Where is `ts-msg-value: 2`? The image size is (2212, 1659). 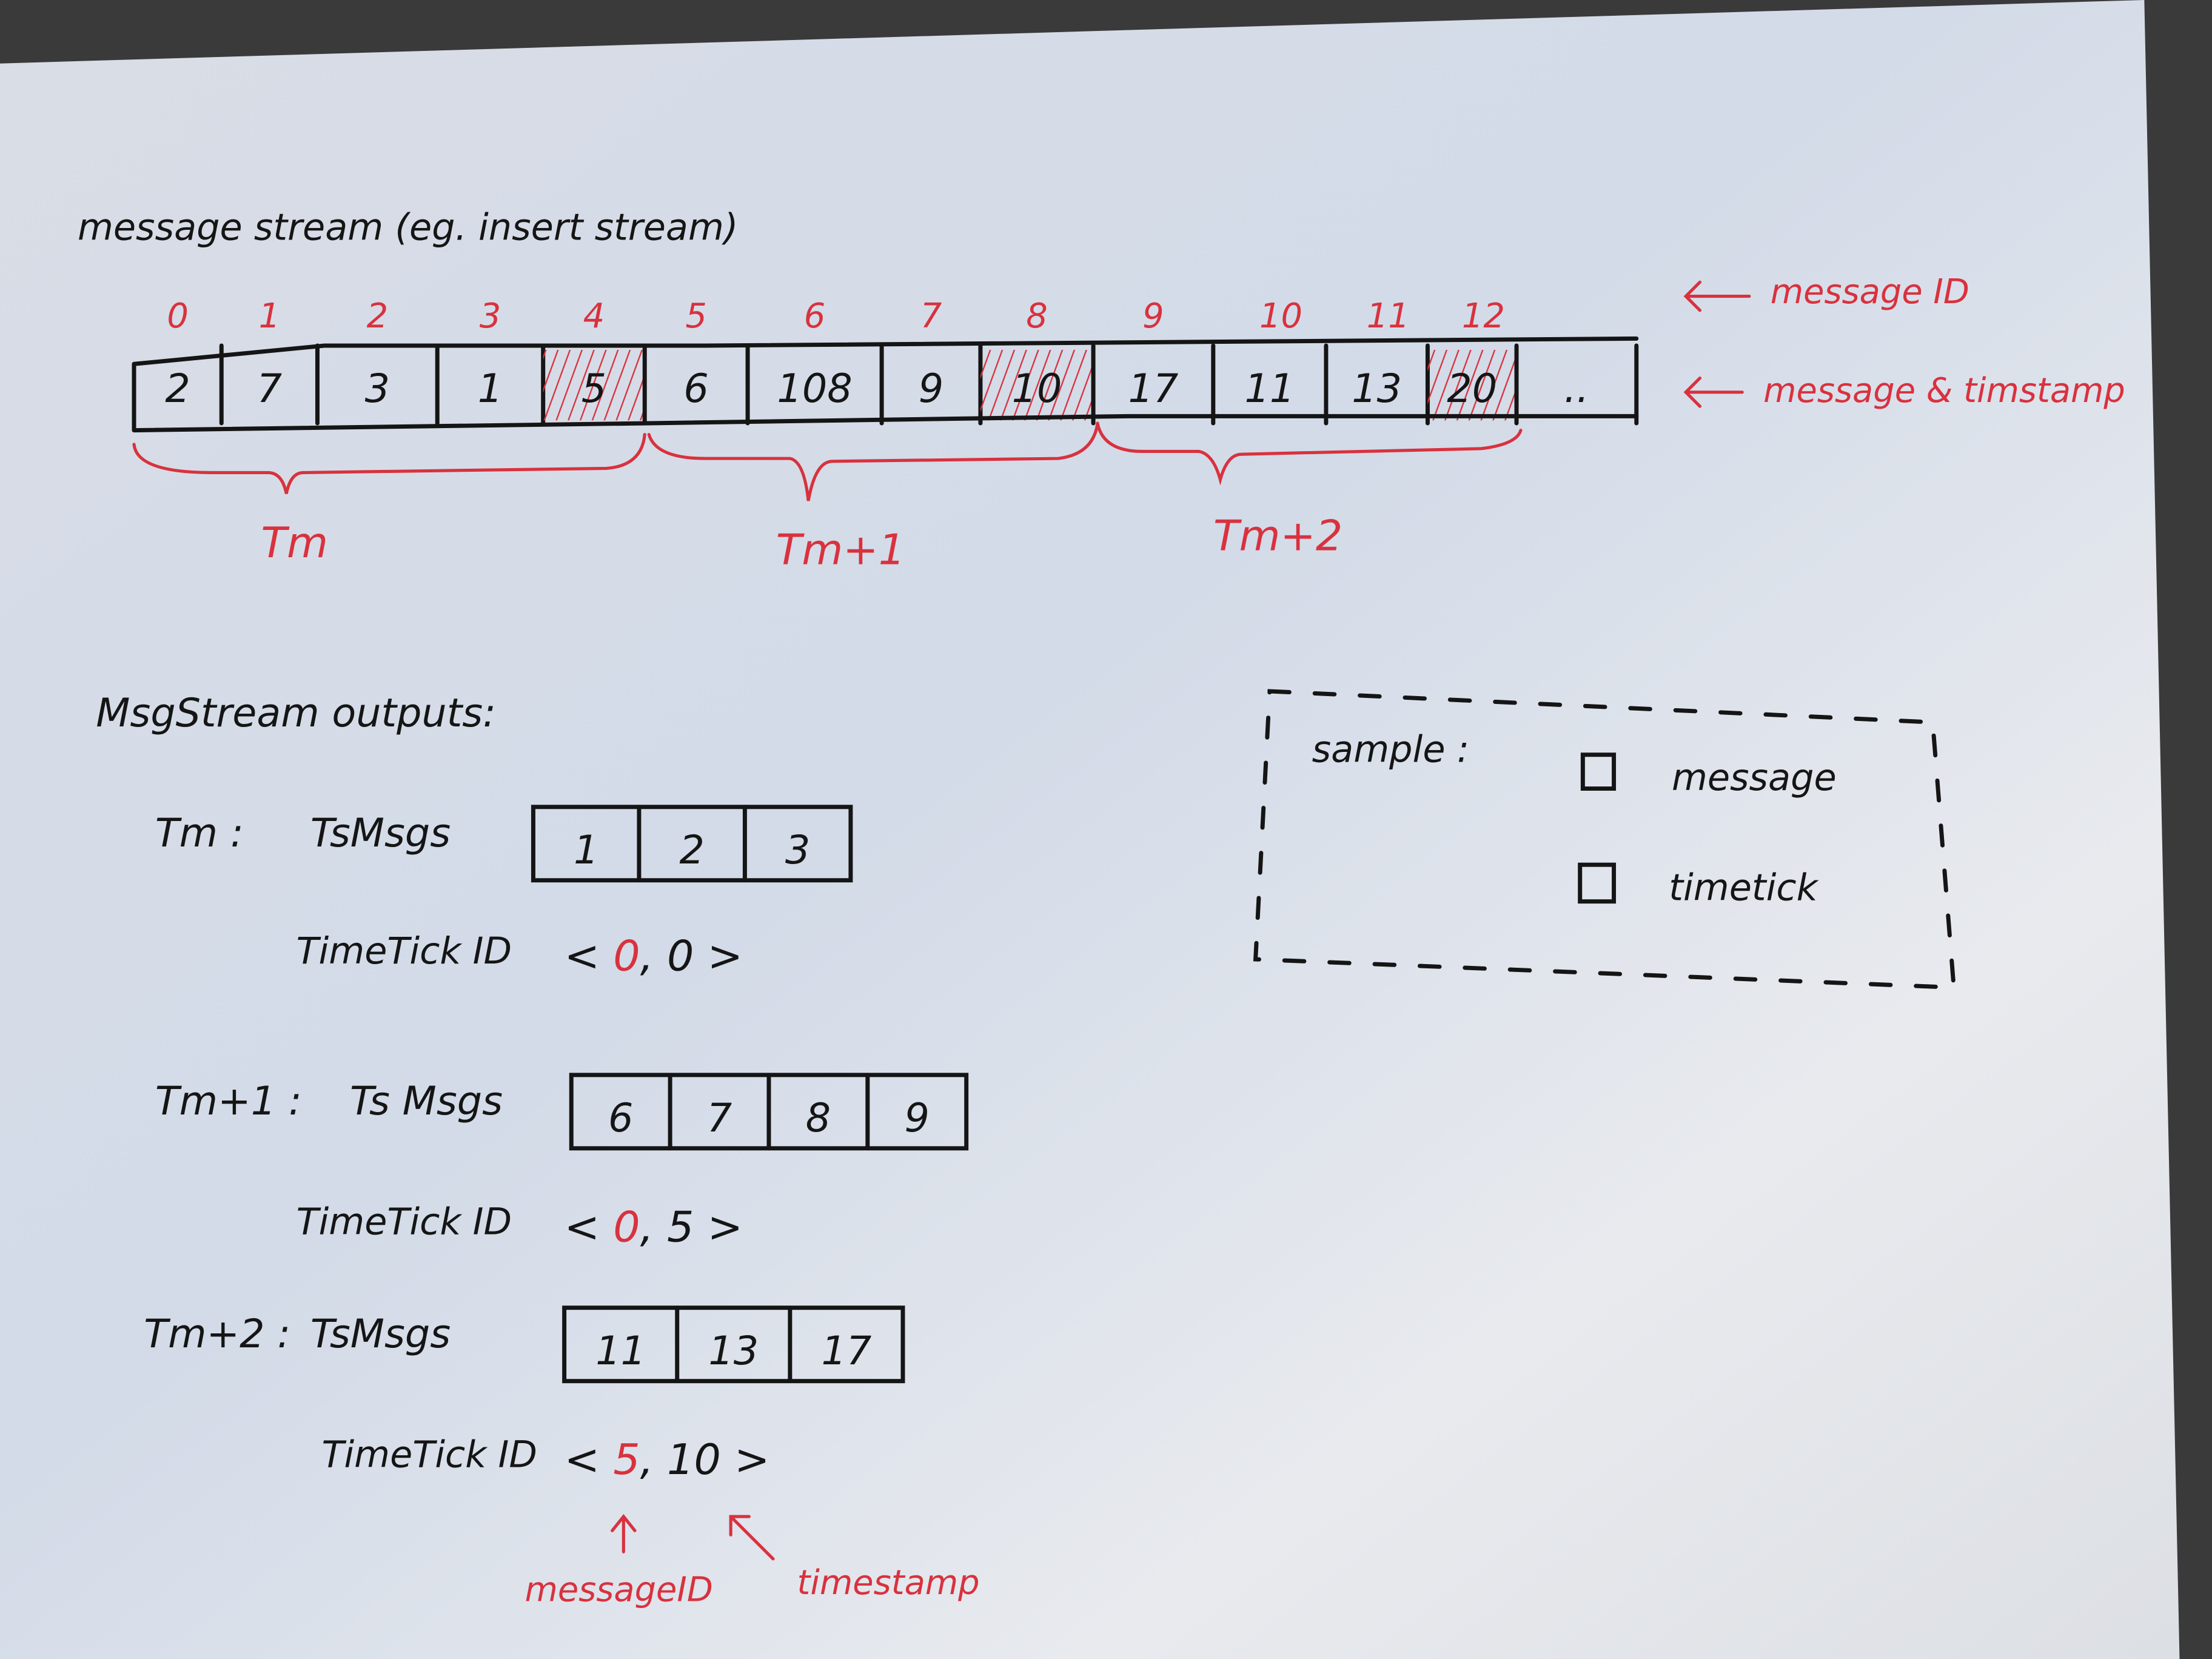 ts-msg-value: 2 is located at coordinates (691, 850).